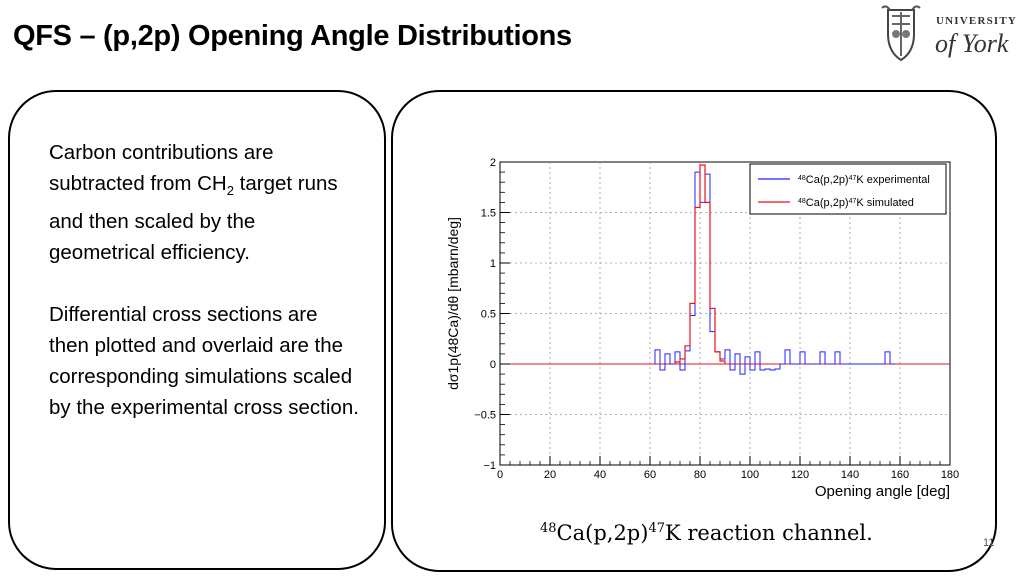 This screenshot has height=576, width=1024. What do you see at coordinates (972, 43) in the screenshot?
I see `logo-york-text: of York` at bounding box center [972, 43].